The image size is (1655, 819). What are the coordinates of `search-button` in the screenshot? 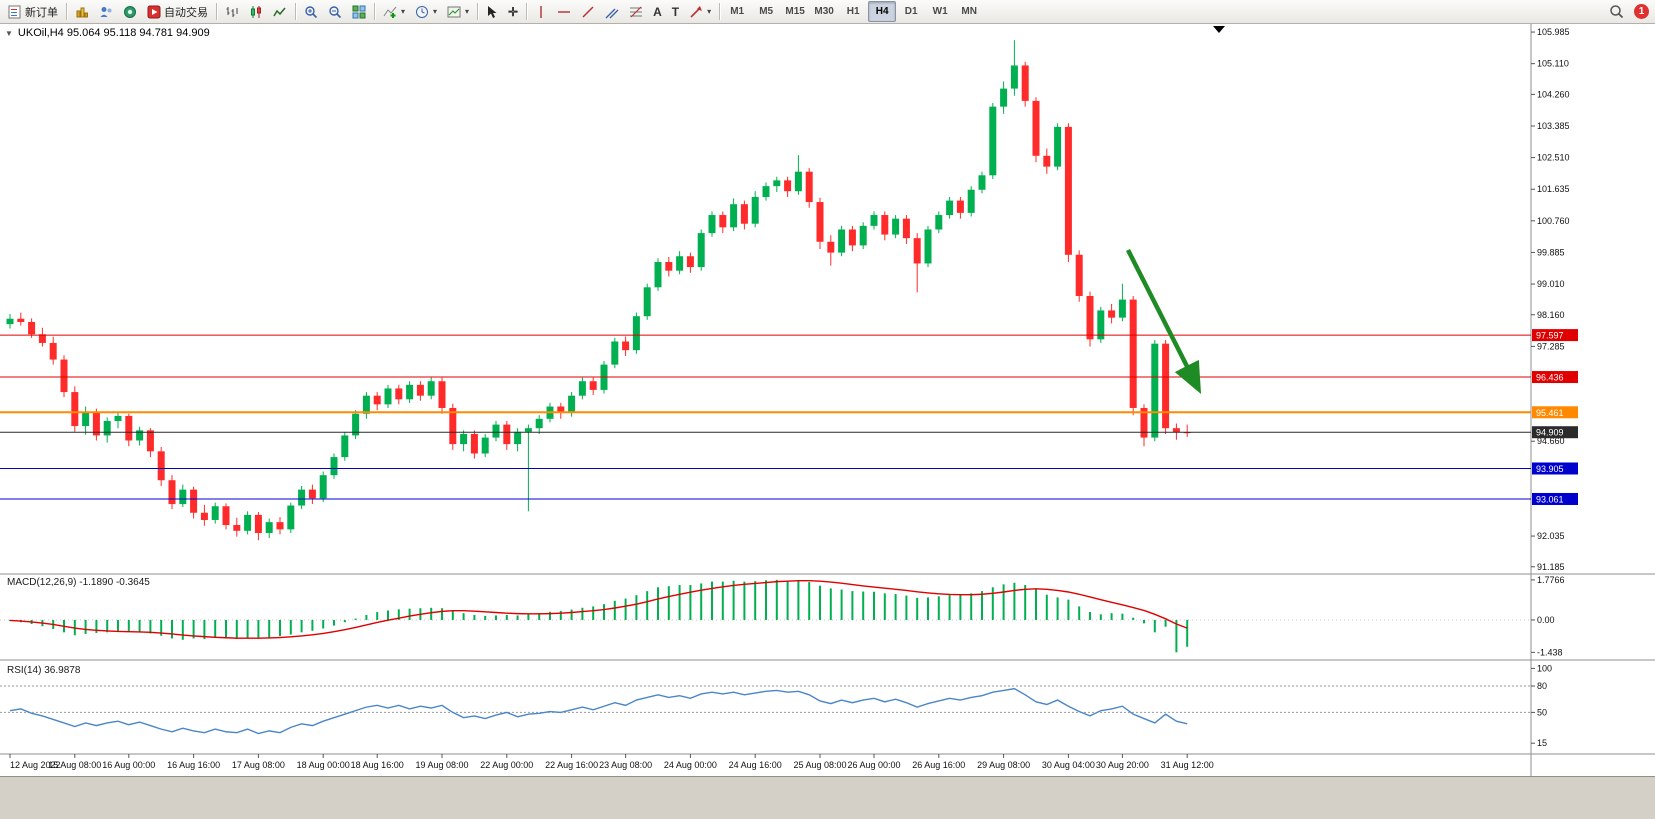 It's located at (1616, 11).